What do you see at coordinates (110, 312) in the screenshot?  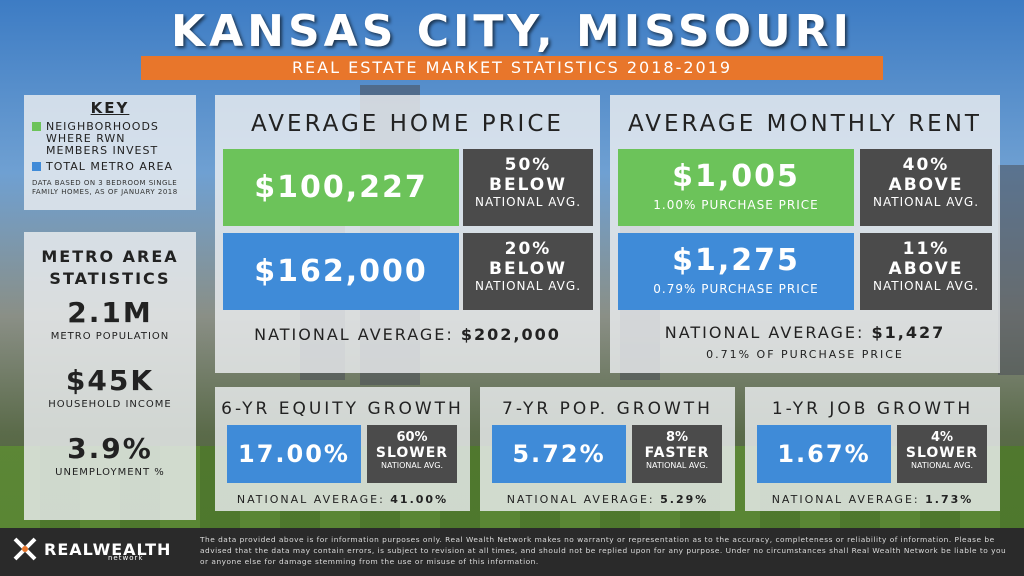 I see `metro-population-value: 2.1M` at bounding box center [110, 312].